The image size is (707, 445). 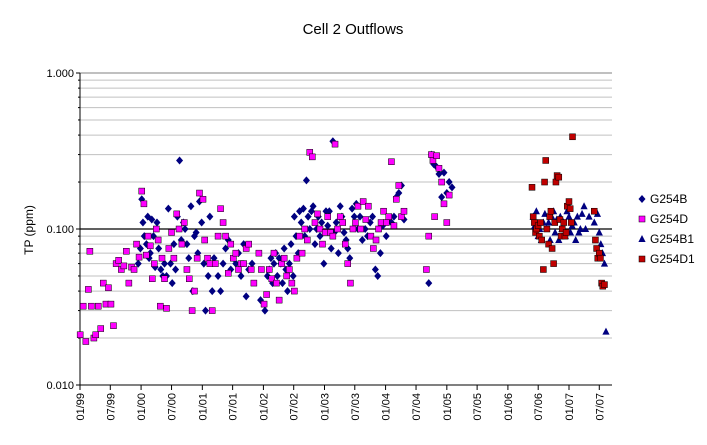 I want to click on legend-label-g254d: G254D, so click(x=669, y=219).